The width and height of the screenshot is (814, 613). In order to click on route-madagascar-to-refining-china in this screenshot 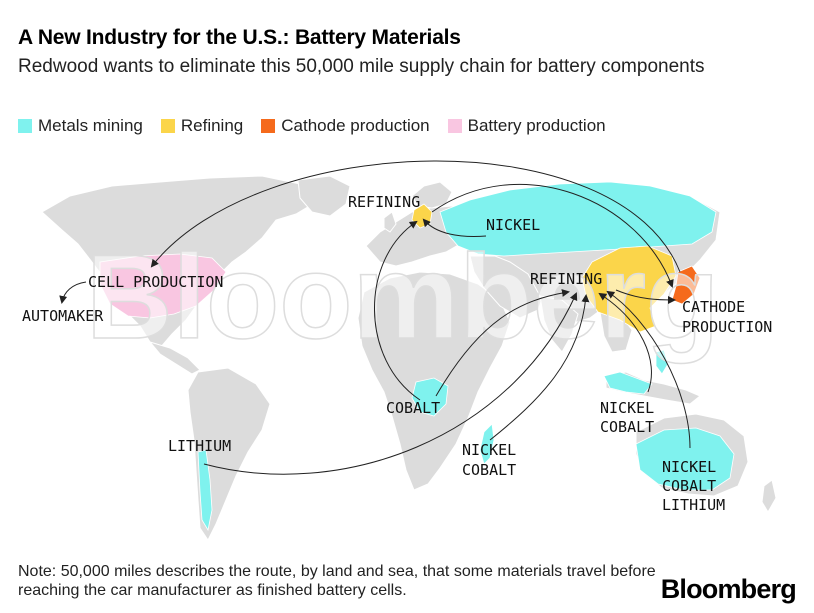, I will do `click(539, 367)`.